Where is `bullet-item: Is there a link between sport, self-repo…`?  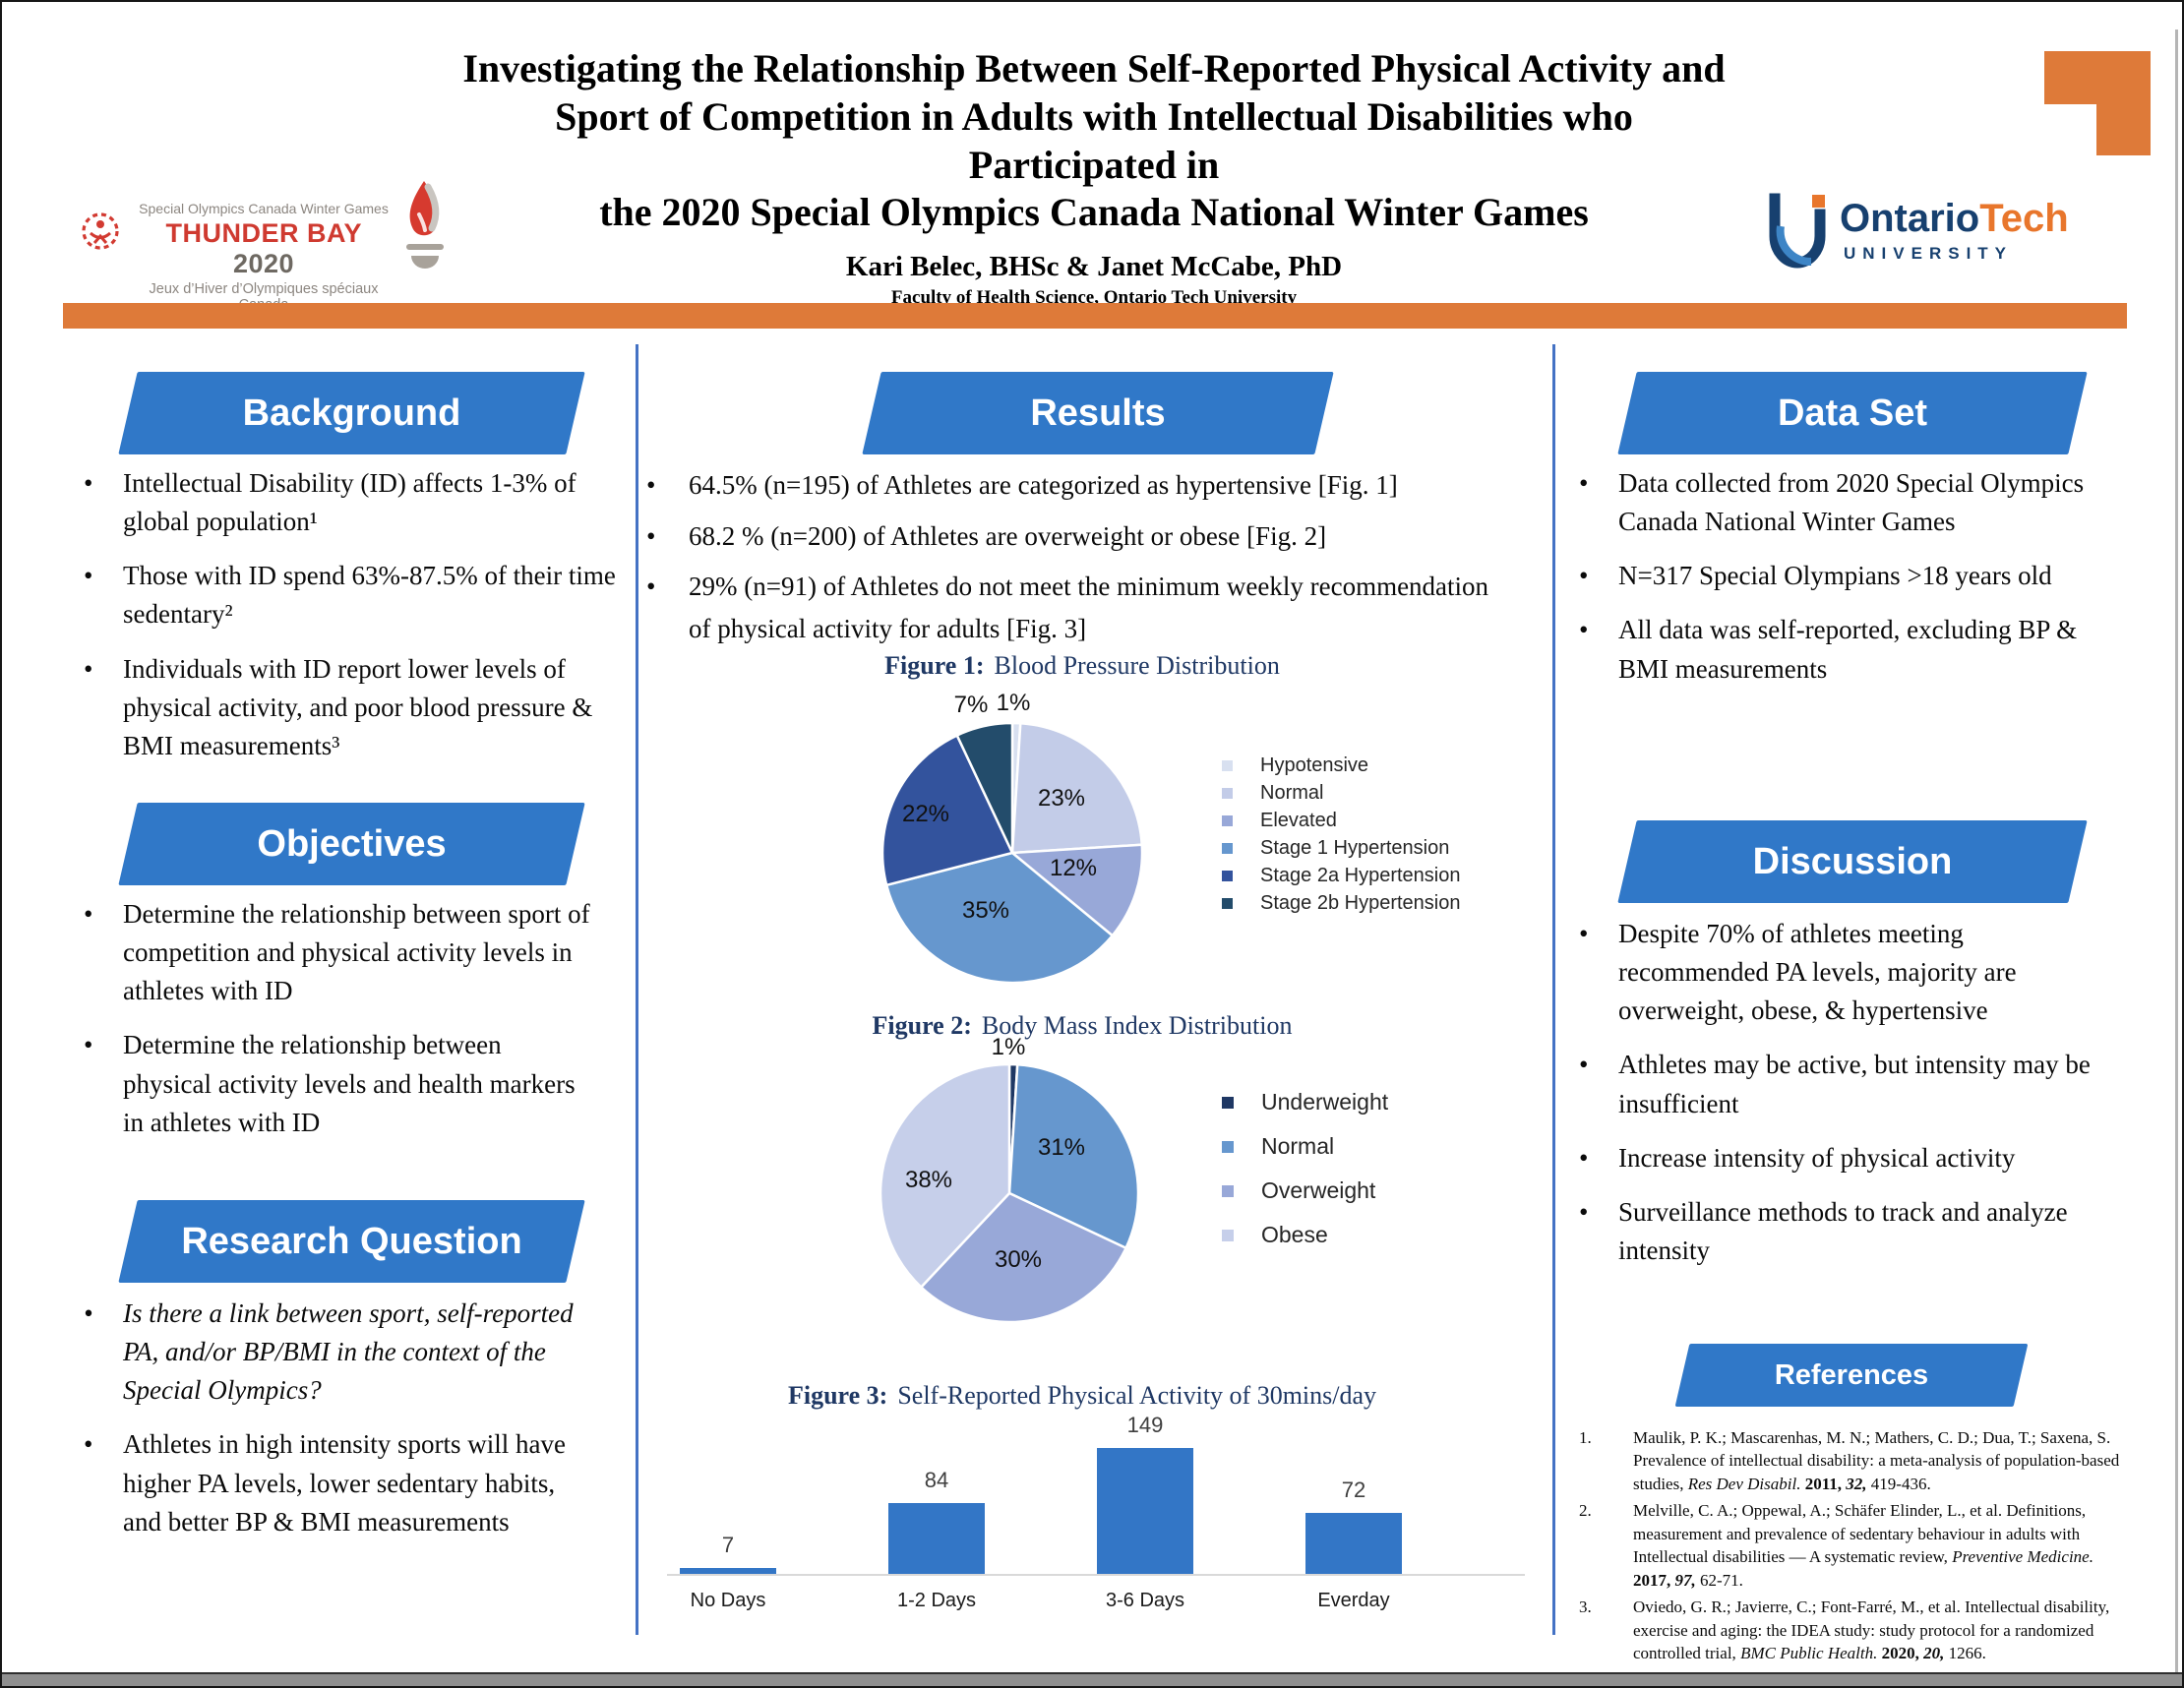
bullet-item: Is there a link between sport, self-repo… is located at coordinates (336, 1352).